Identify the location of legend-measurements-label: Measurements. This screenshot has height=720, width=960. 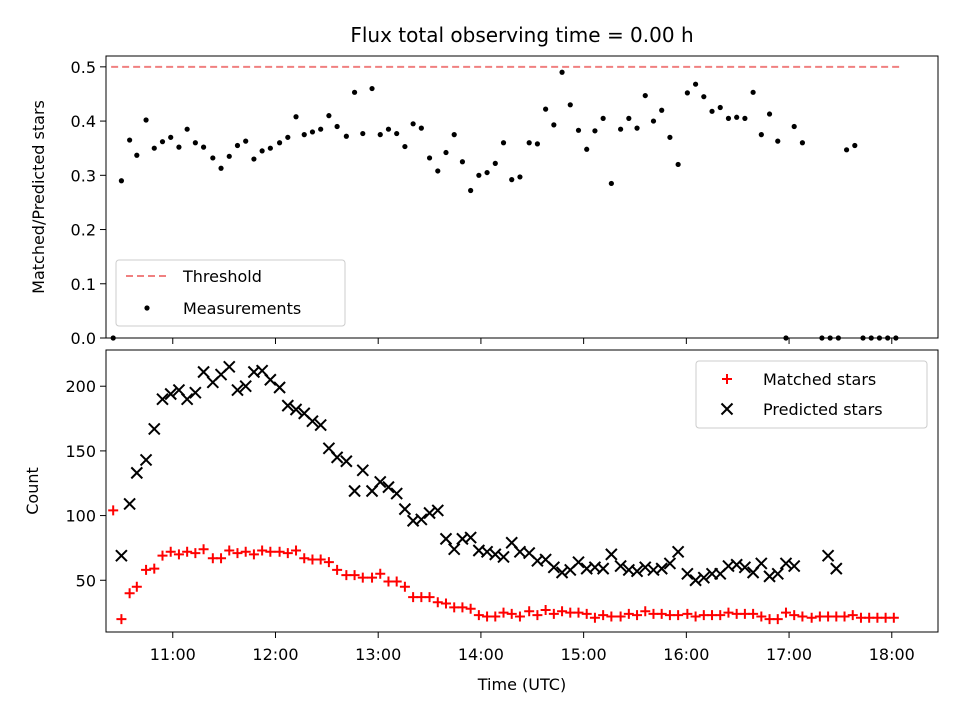
(242, 308).